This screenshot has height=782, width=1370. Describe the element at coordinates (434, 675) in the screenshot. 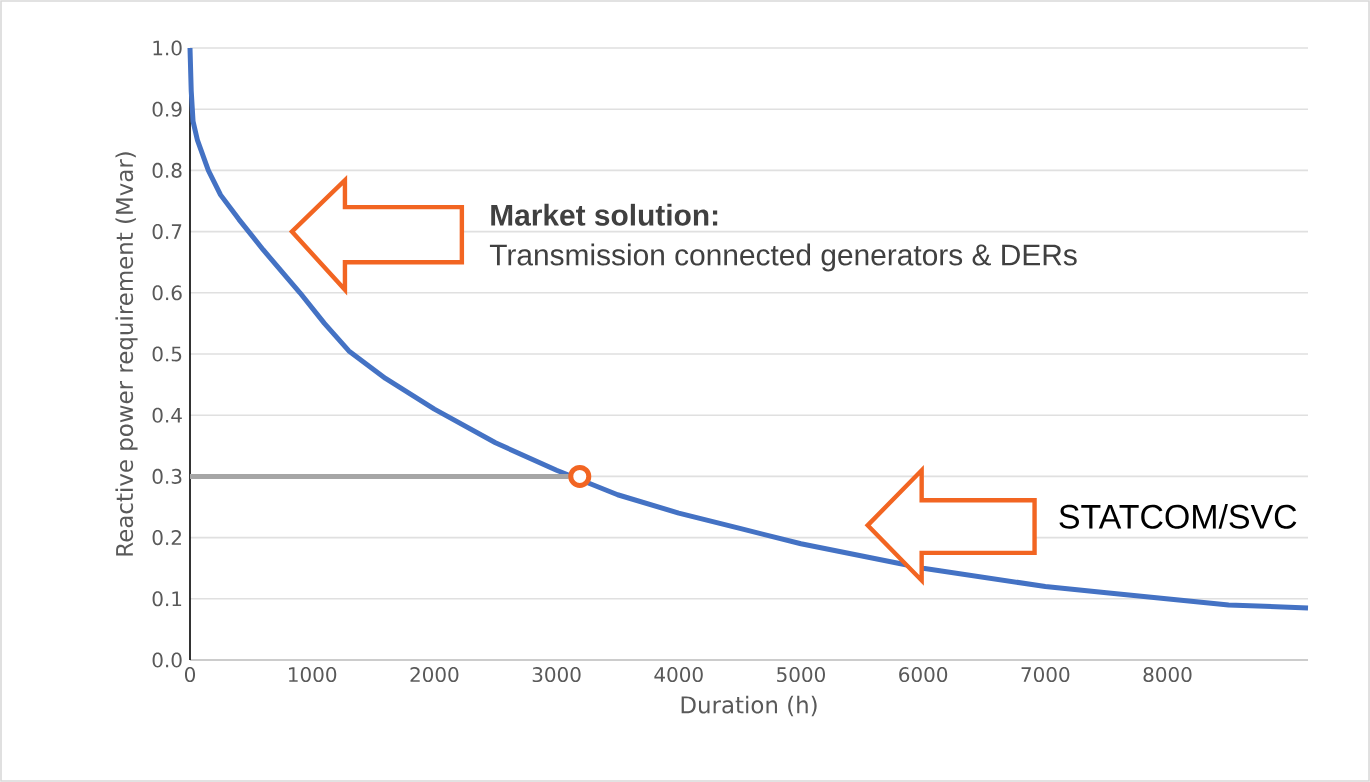

I see `x-tick-label: 2000` at that location.